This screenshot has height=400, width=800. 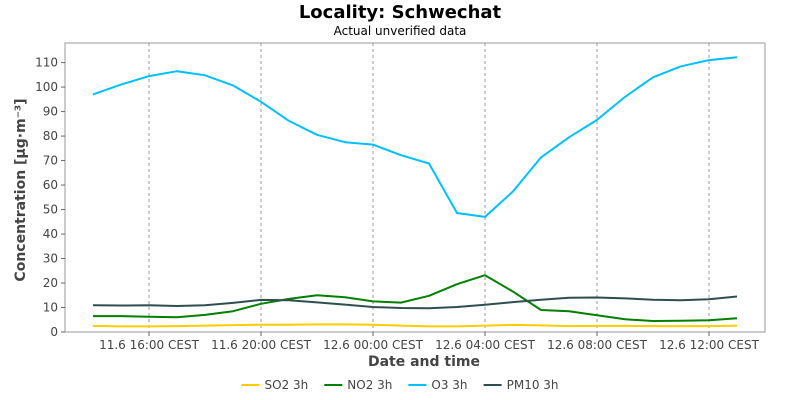 What do you see at coordinates (46, 87) in the screenshot?
I see `y-tick-label: 100` at bounding box center [46, 87].